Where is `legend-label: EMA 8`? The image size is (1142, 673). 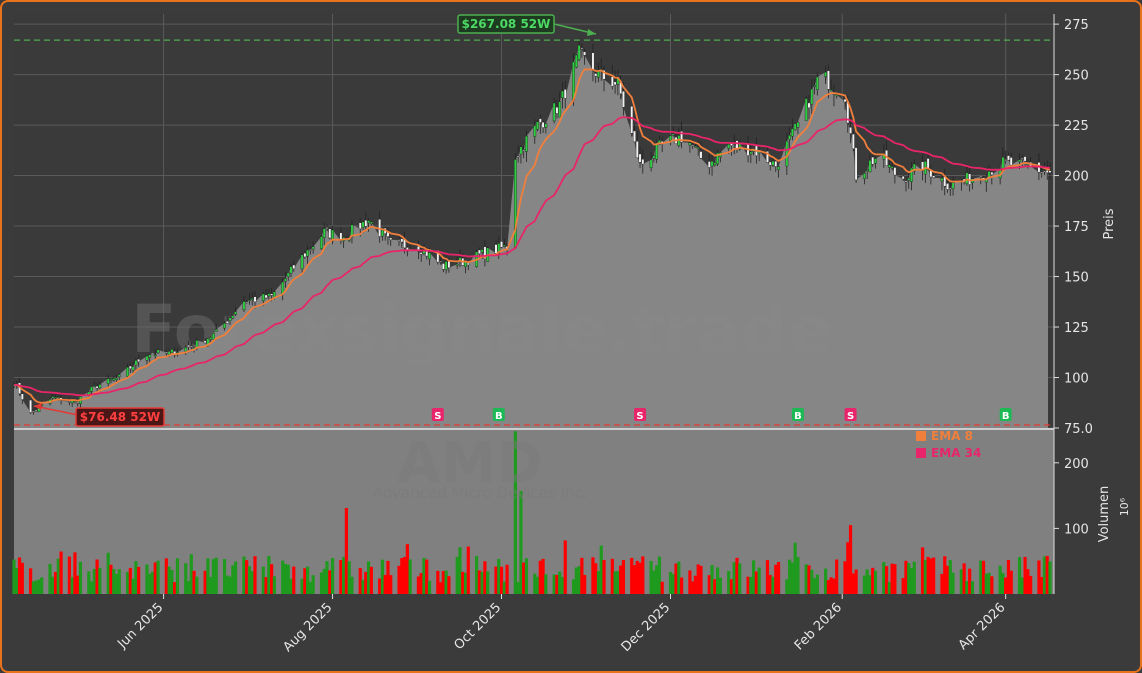
legend-label: EMA 8 is located at coordinates (952, 436).